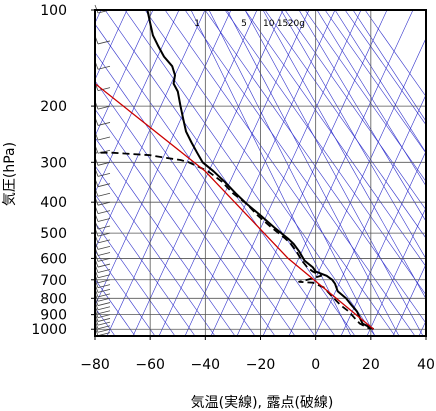 The height and width of the screenshot is (411, 436). Describe the element at coordinates (53, 316) in the screenshot. I see `y-tick-label: 900` at that location.